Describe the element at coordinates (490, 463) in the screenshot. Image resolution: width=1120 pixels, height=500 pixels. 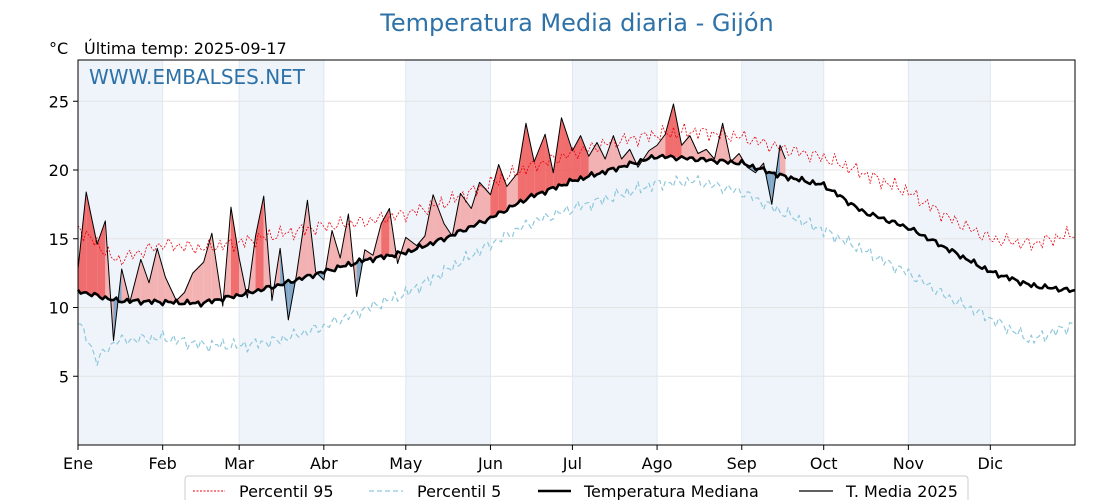
I see `x-tick-label: Jun` at that location.